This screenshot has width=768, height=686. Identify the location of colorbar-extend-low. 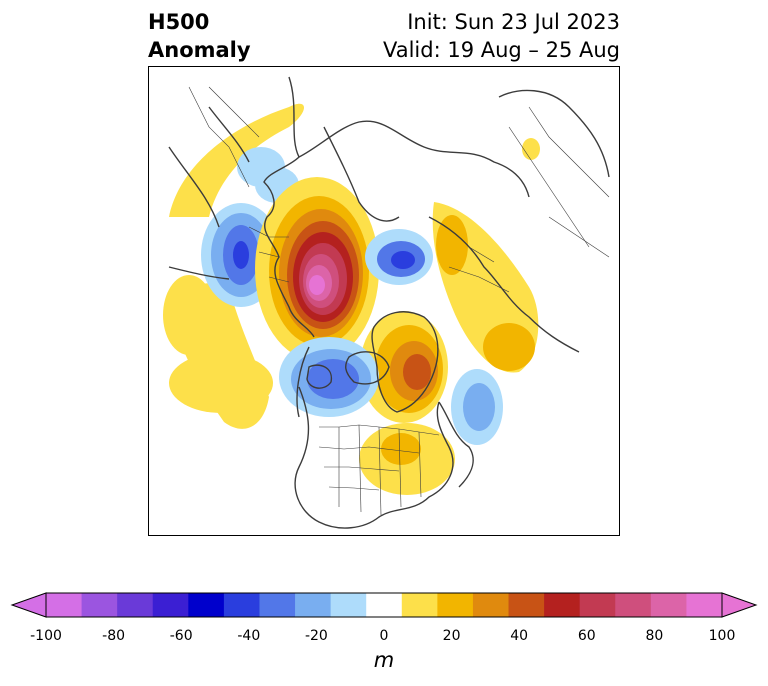
(28, 605).